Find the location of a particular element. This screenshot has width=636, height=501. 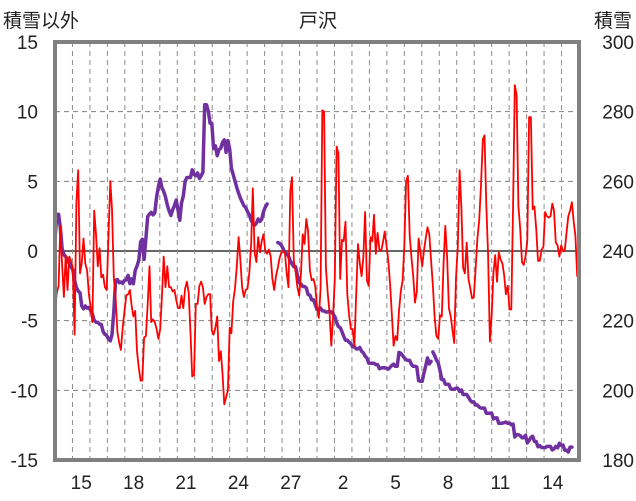

right-axis-label: 積雪 is located at coordinates (613, 21).